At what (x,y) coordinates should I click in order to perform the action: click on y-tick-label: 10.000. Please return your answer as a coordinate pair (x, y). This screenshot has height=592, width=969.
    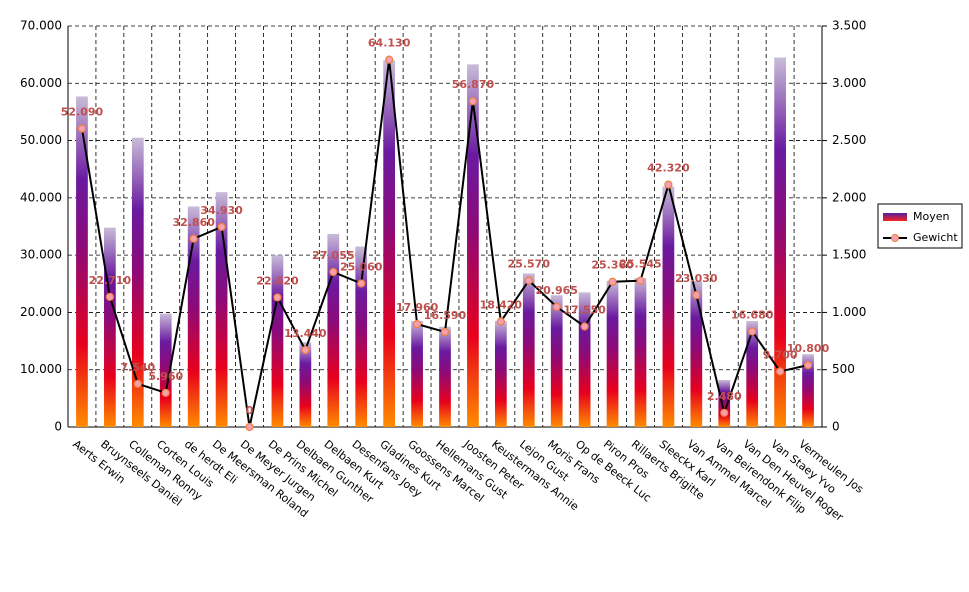
    Looking at the image, I should click on (41, 369).